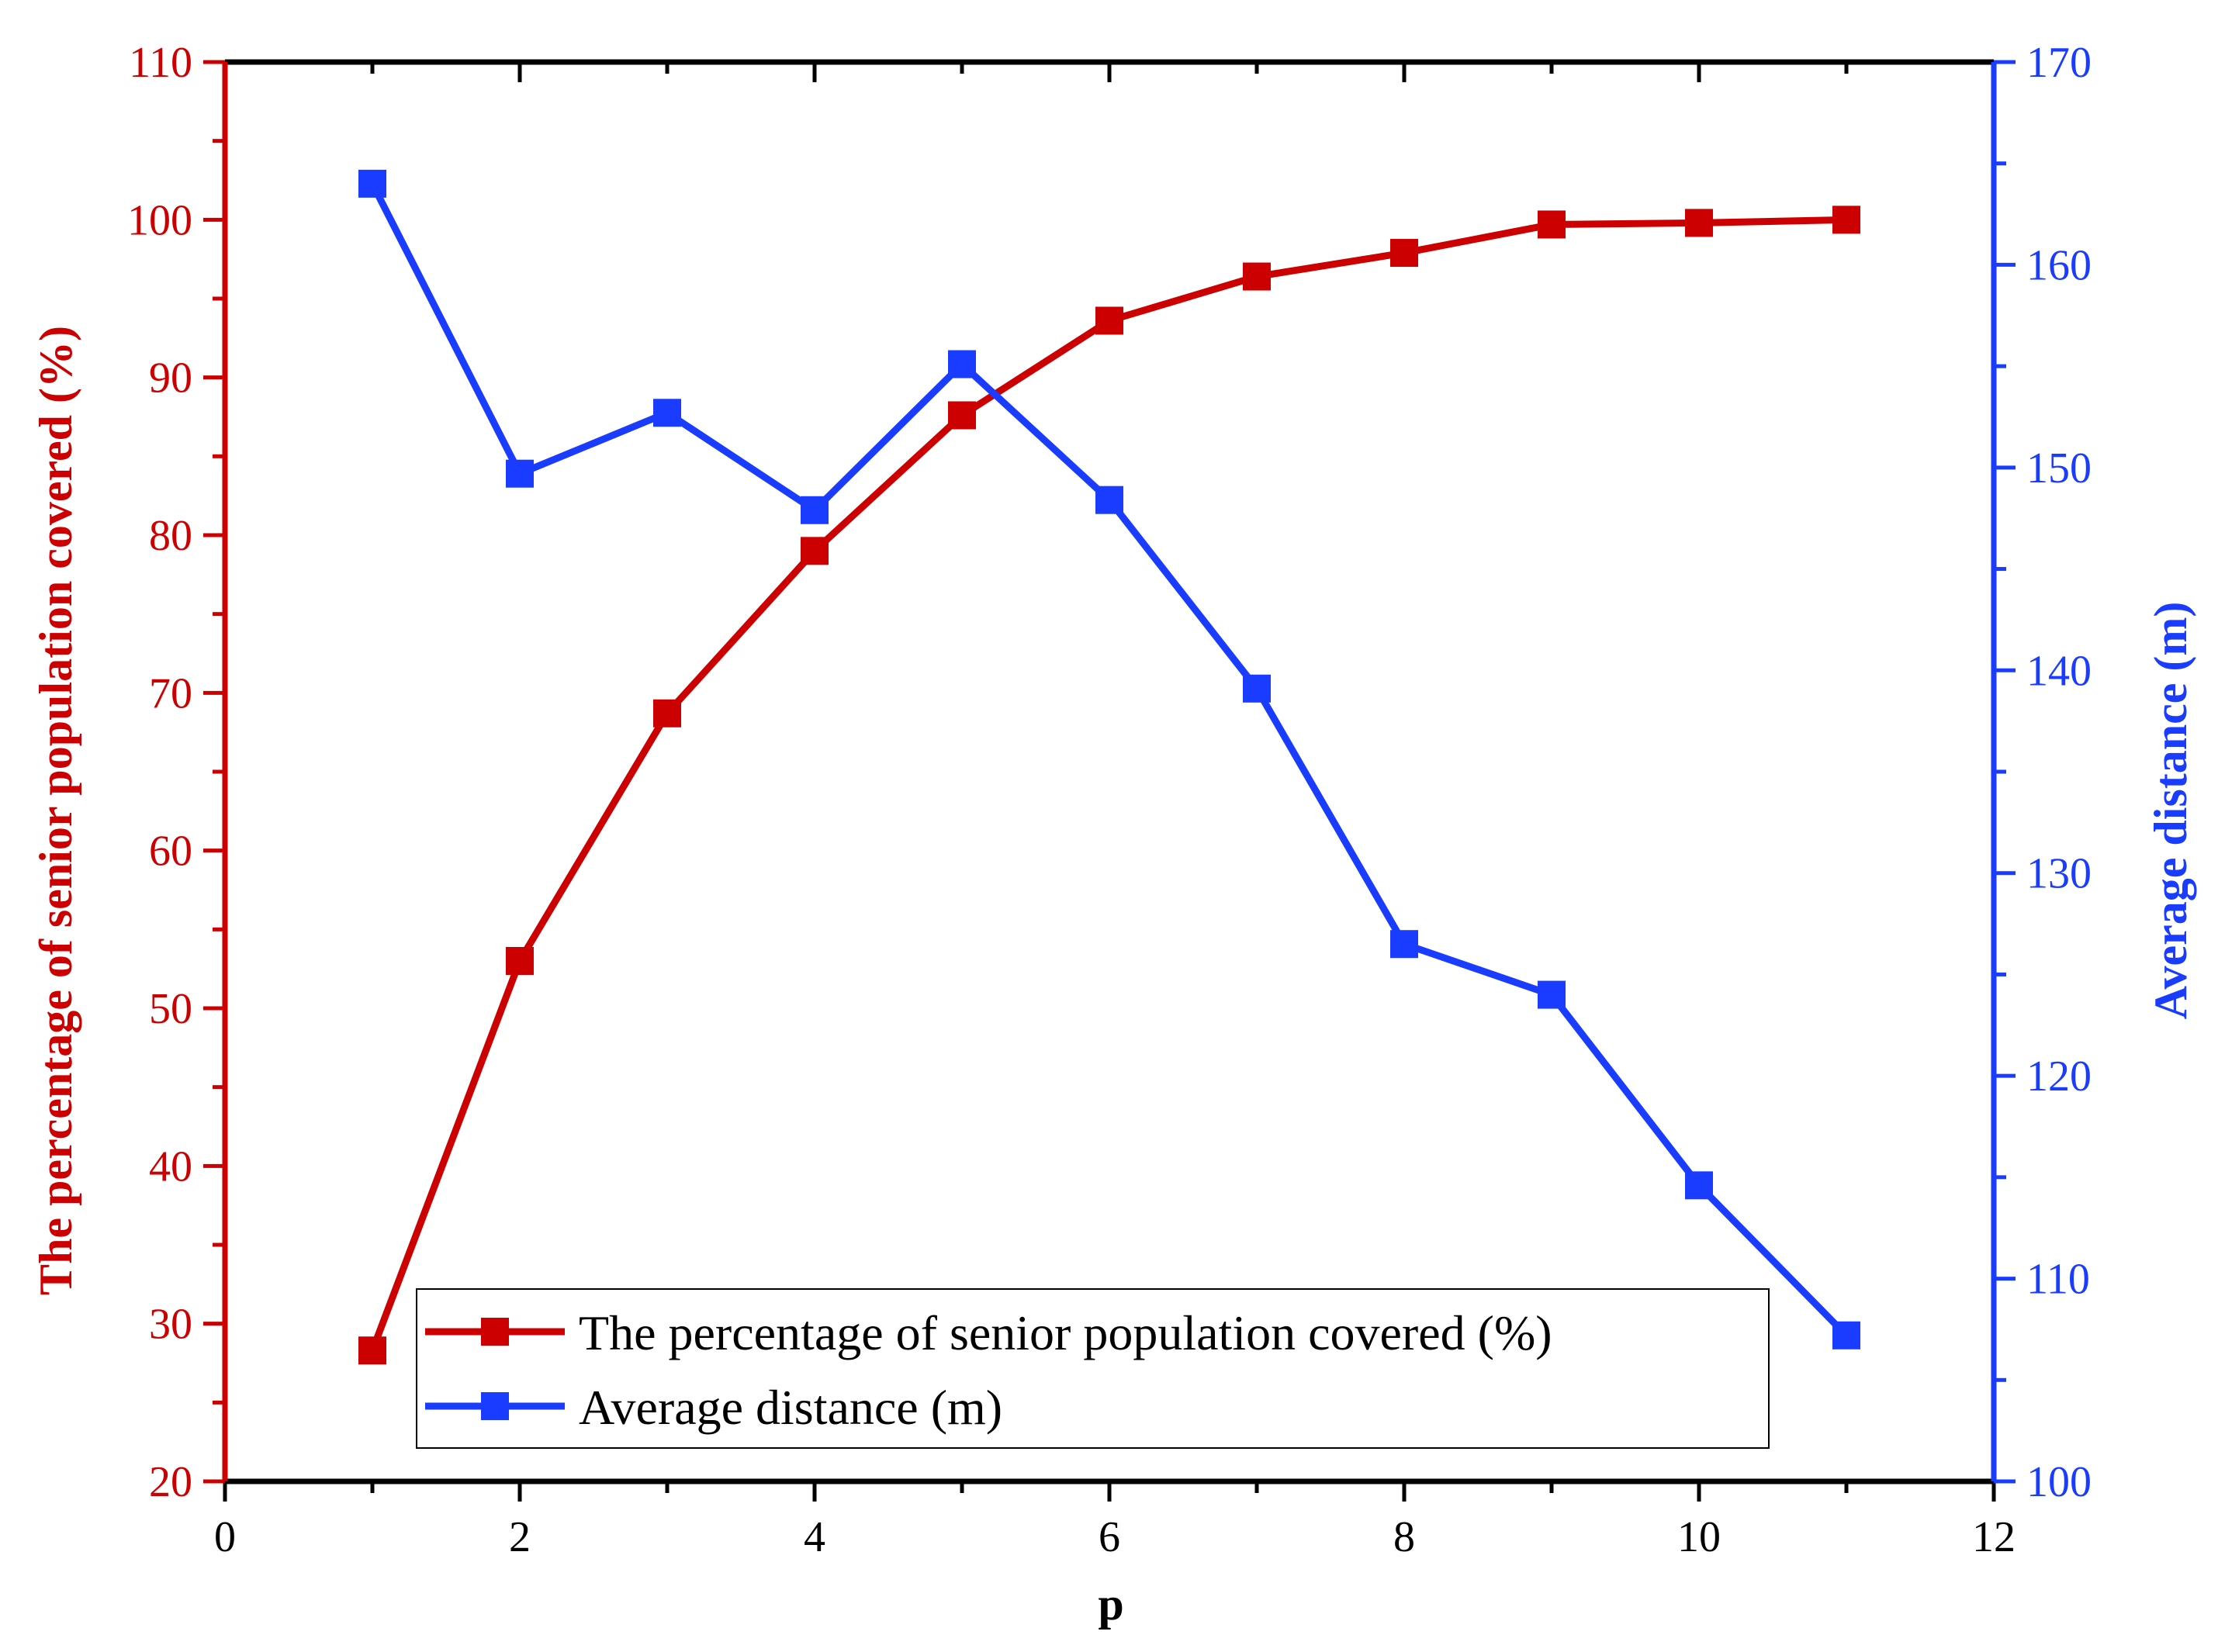  Describe the element at coordinates (170, 693) in the screenshot. I see `left-tick-label: 70` at that location.